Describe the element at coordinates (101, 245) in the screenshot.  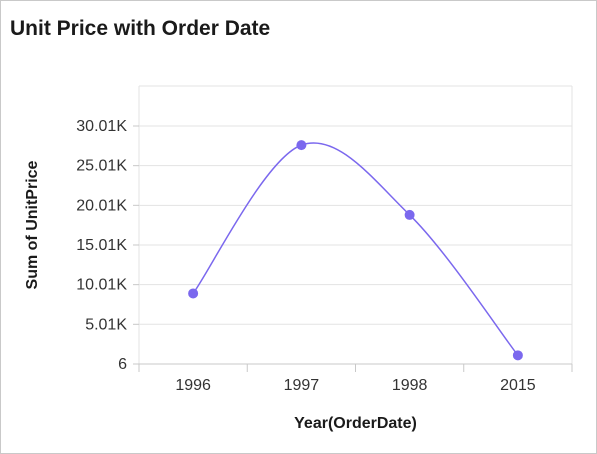
I see `y-tick-label: 15.01K` at that location.